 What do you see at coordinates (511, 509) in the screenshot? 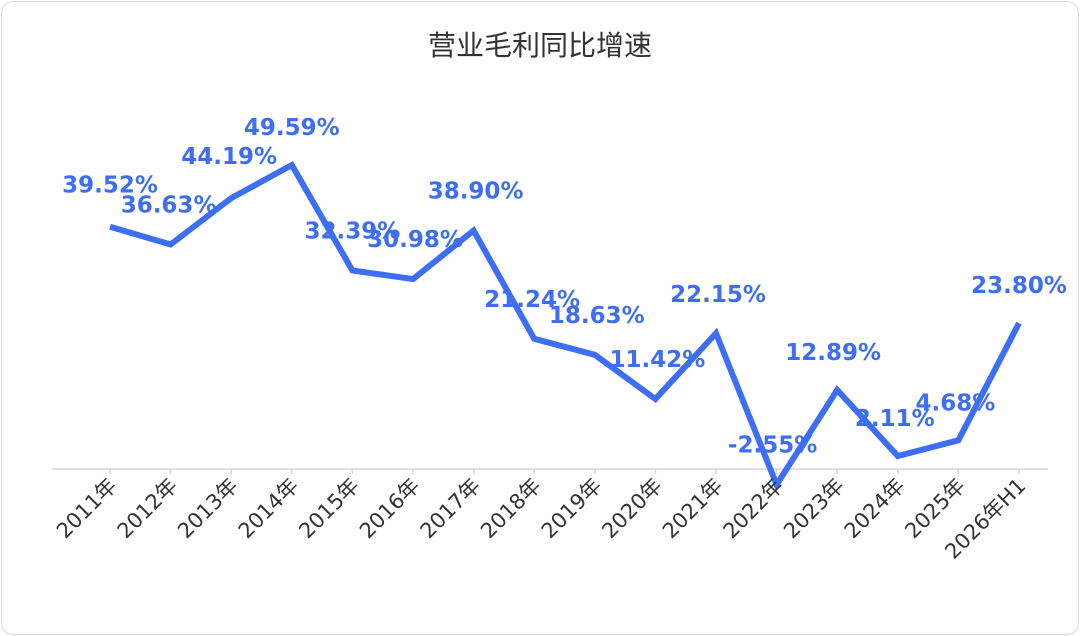
I see `x-tick-label: 2018年` at bounding box center [511, 509].